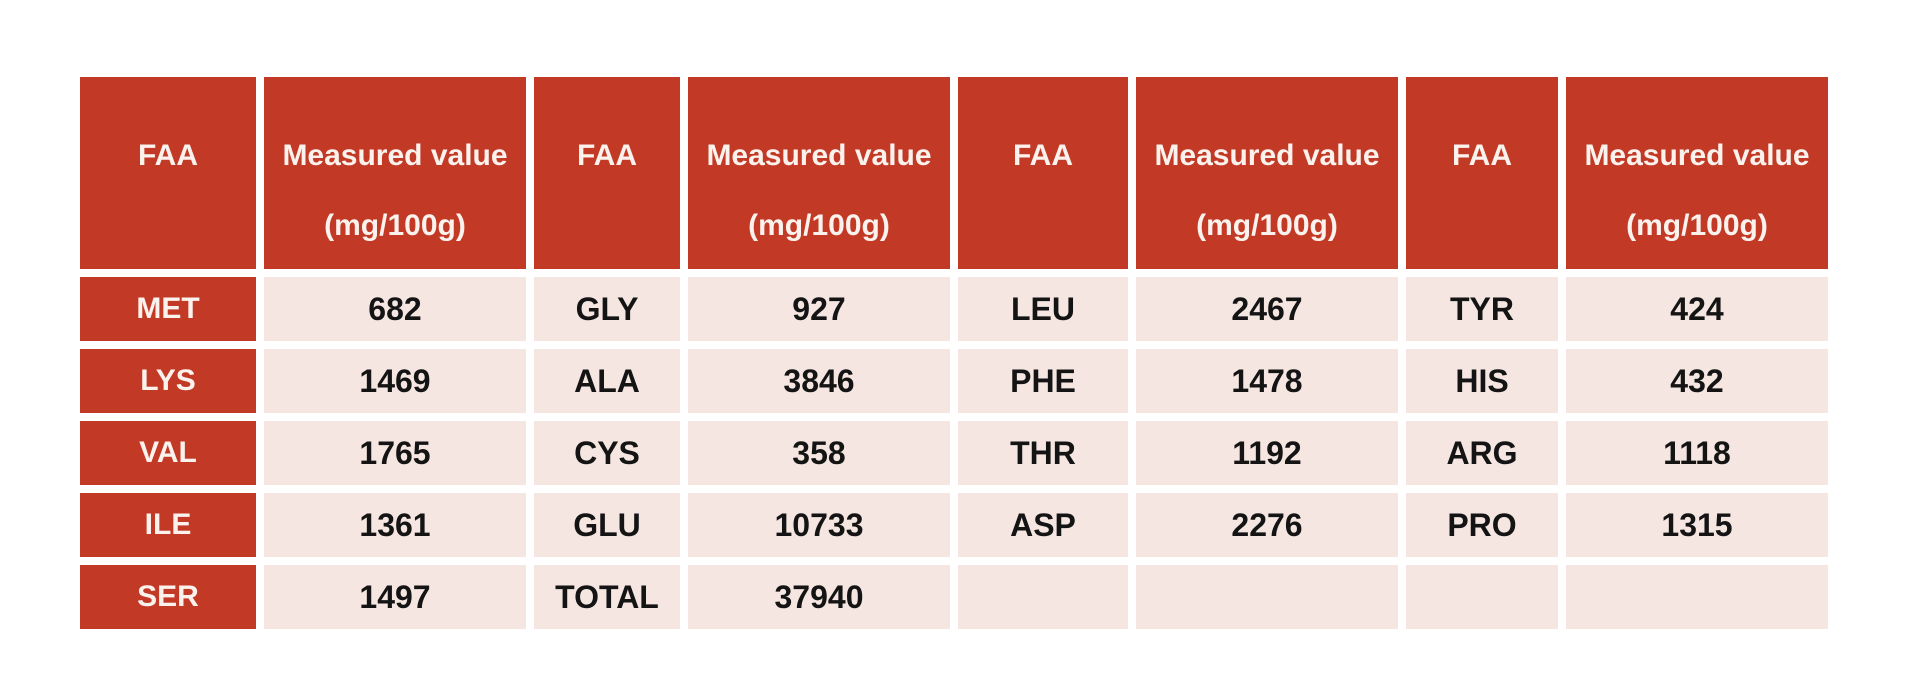  What do you see at coordinates (168, 381) in the screenshot?
I see `row-label-cell: LYS` at bounding box center [168, 381].